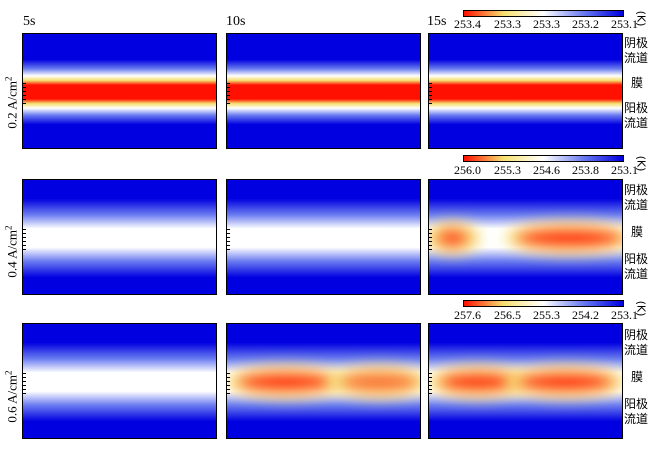 Image resolution: width=665 pixels, height=454 pixels. I want to click on time-label-15s: 15s, so click(437, 21).